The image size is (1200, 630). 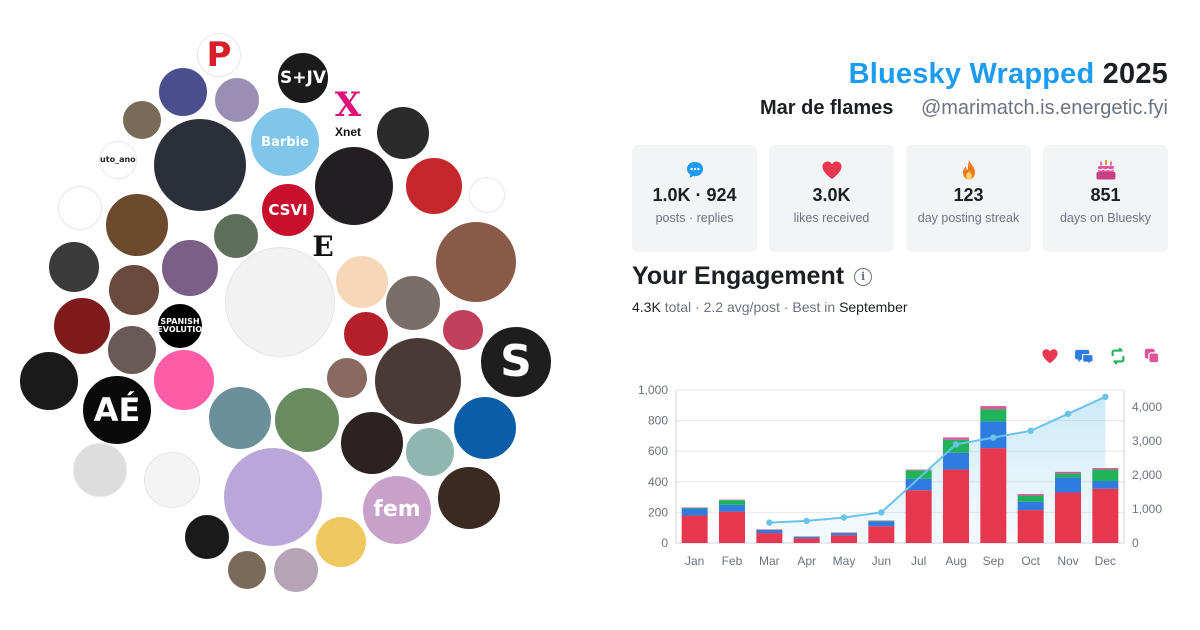 What do you see at coordinates (968, 198) in the screenshot?
I see `stat-card-streak: 123 day posting streak` at bounding box center [968, 198].